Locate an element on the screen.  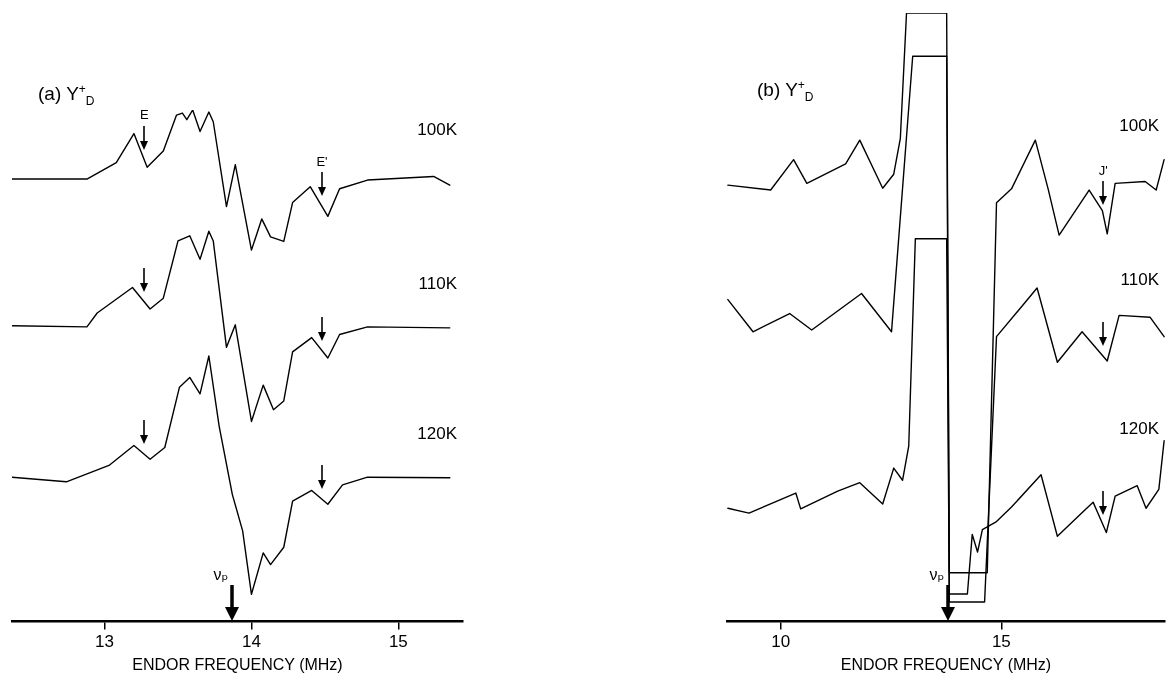
annotation: E is located at coordinates (144, 115).